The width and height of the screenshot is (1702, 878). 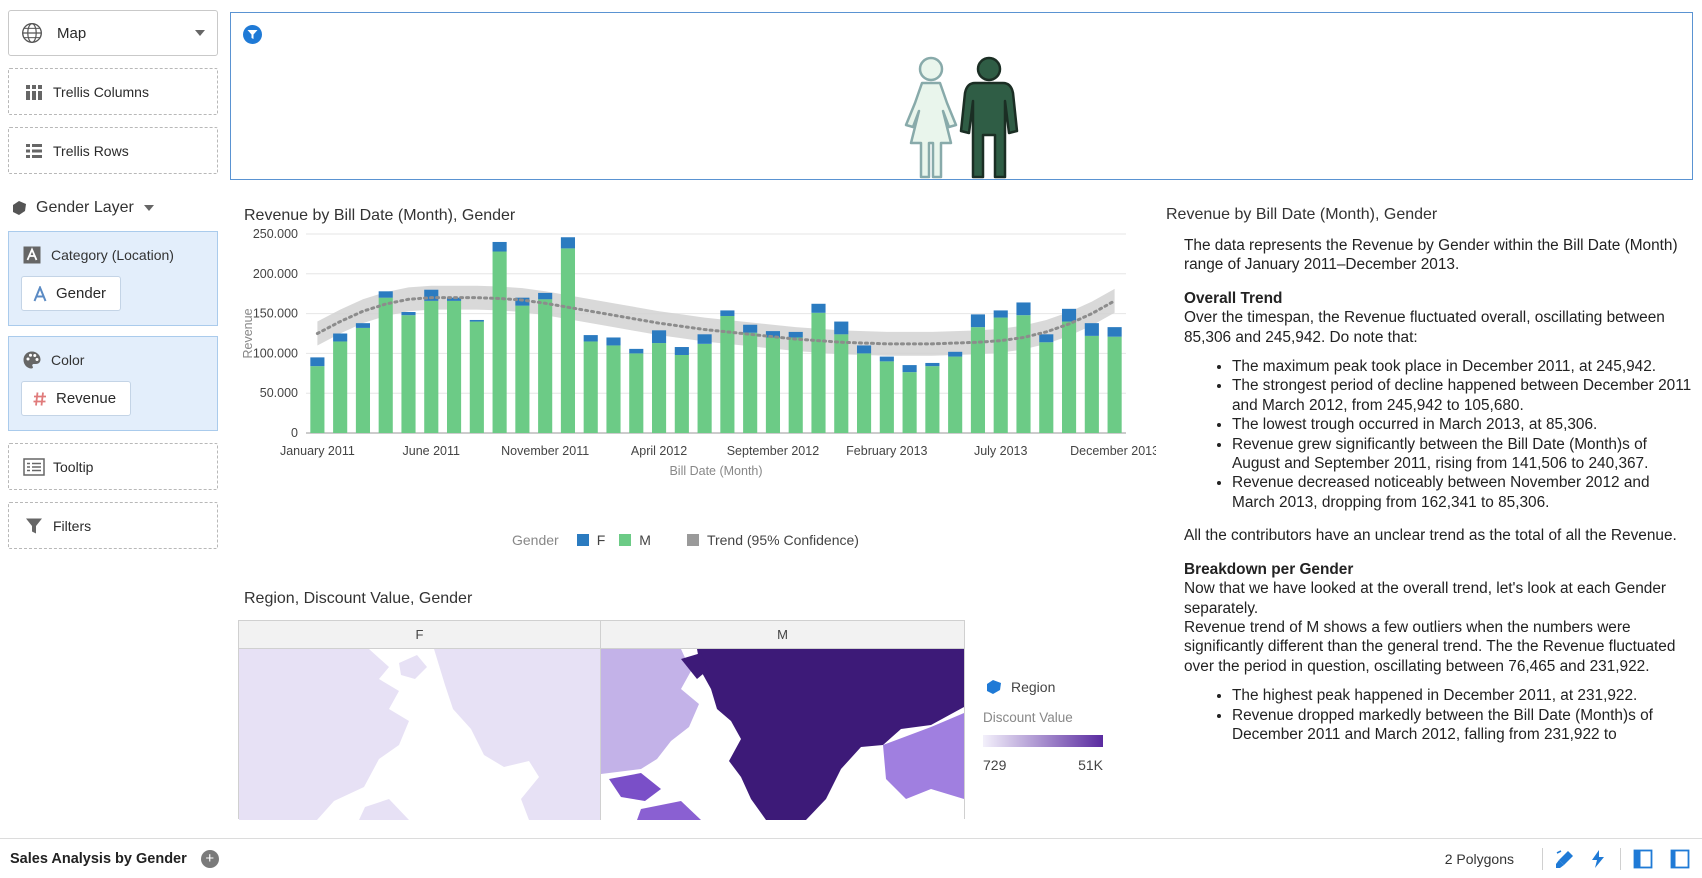 What do you see at coordinates (34, 151) in the screenshot?
I see `rows-icon` at bounding box center [34, 151].